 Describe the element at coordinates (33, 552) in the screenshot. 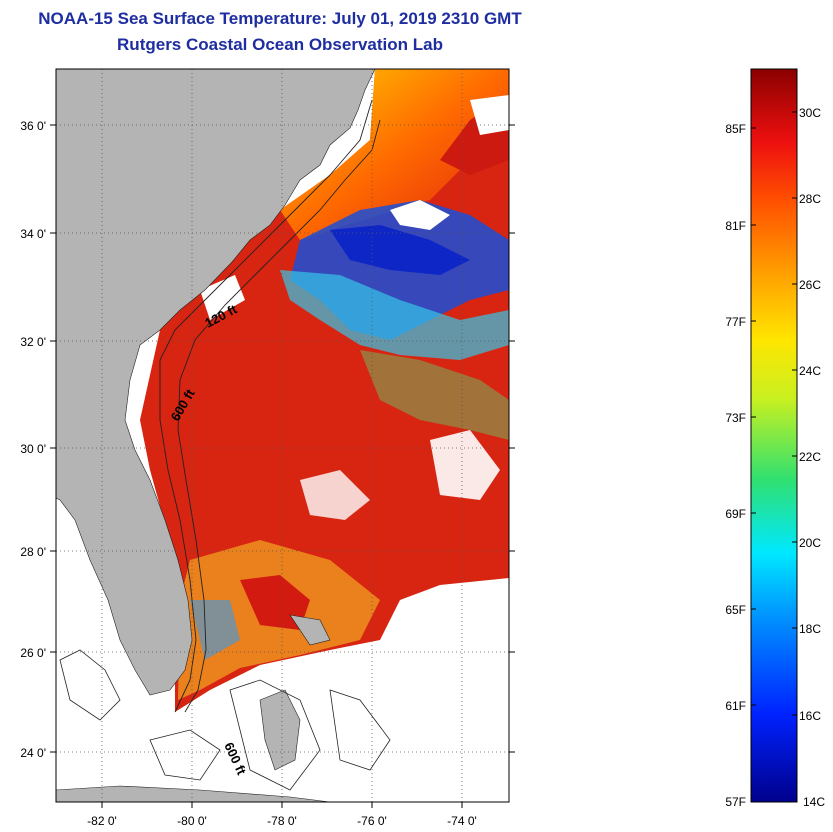

I see `lat-label-28: 28 0'` at that location.